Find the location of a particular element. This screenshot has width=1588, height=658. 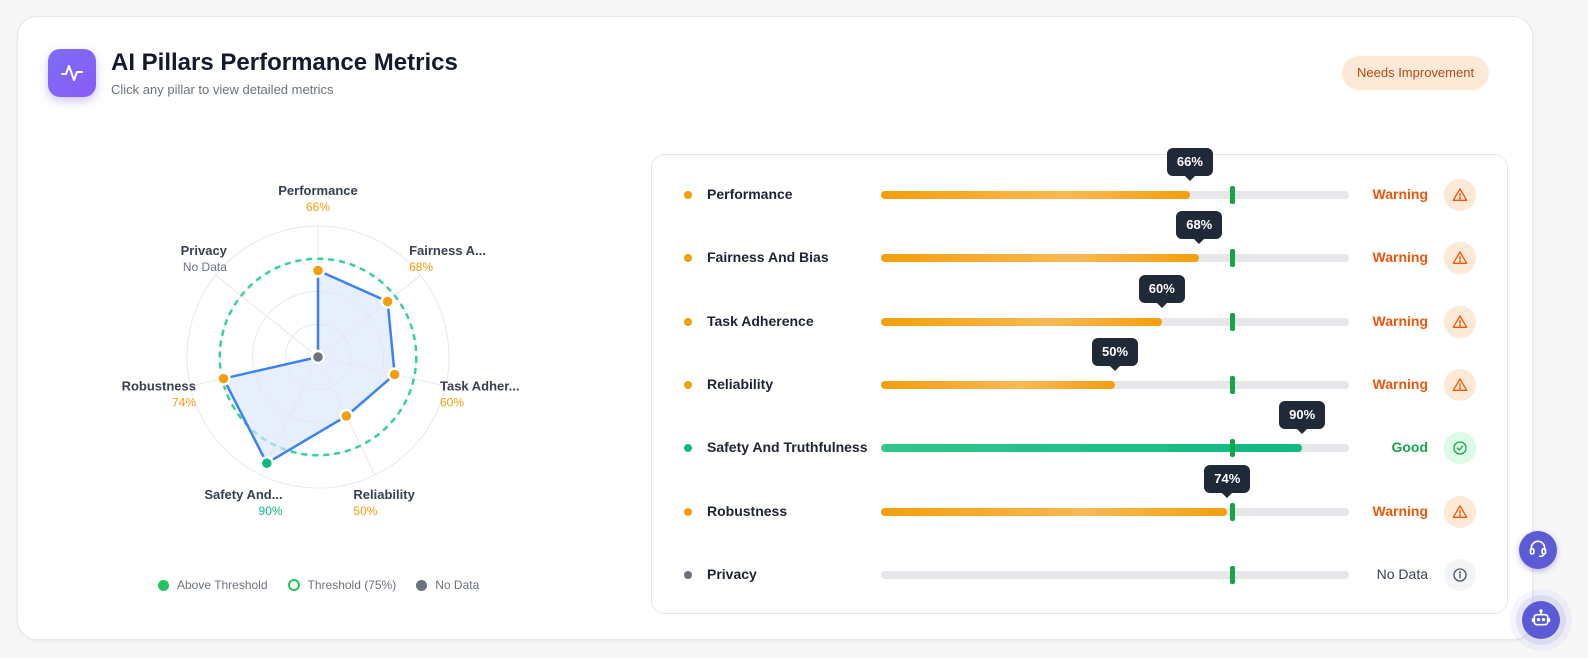

status-label: Good is located at coordinates (1409, 447).